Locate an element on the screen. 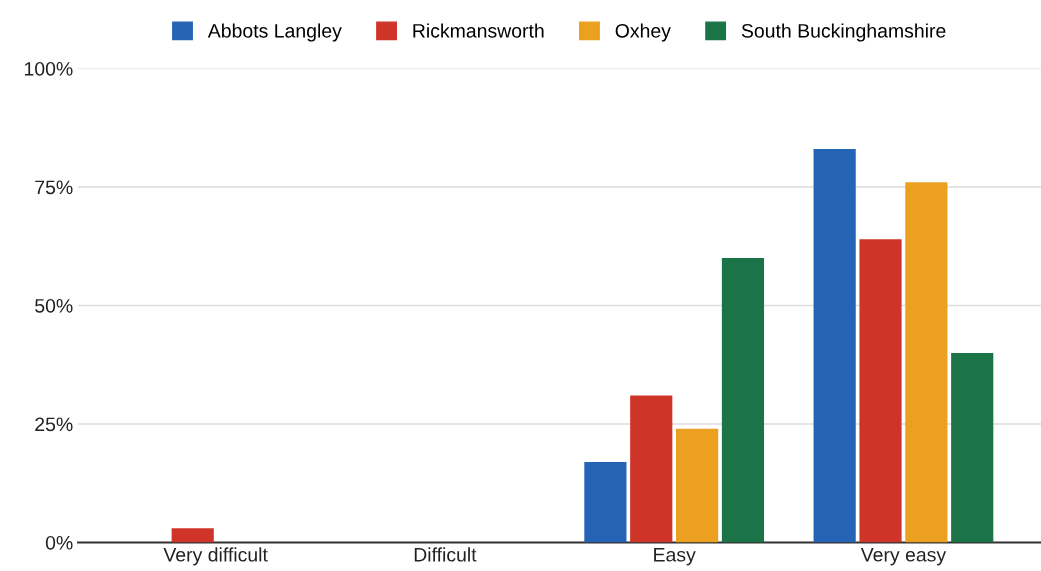 The width and height of the screenshot is (1041, 571). y-tick-label: 0% is located at coordinates (59, 542).